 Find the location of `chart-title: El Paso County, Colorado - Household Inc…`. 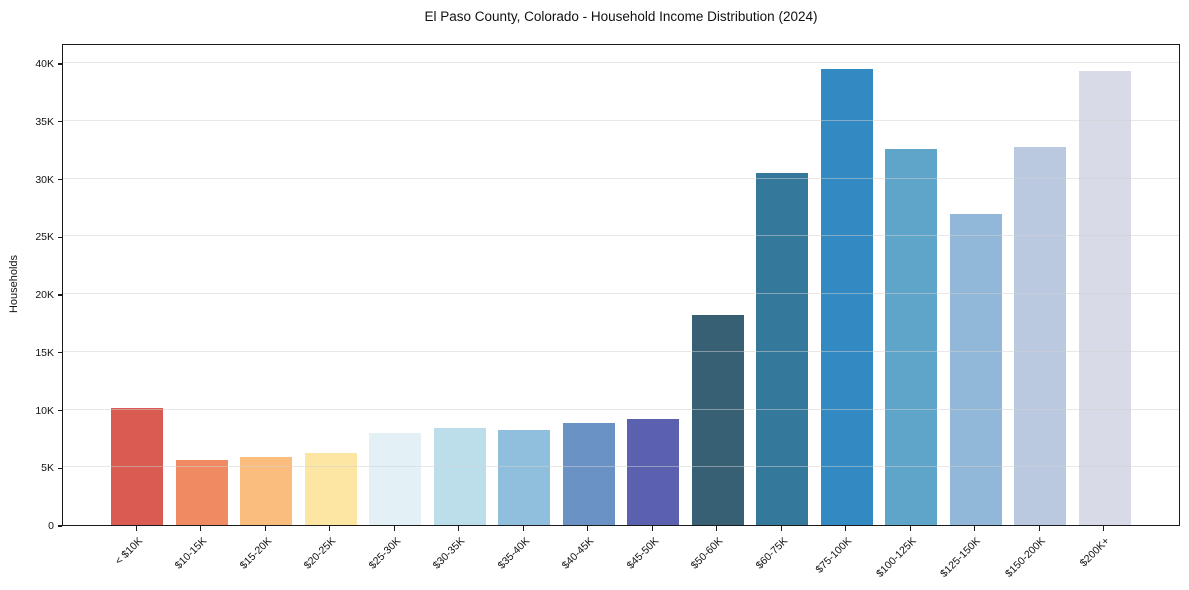

chart-title: El Paso County, Colorado - Household Inc… is located at coordinates (621, 16).